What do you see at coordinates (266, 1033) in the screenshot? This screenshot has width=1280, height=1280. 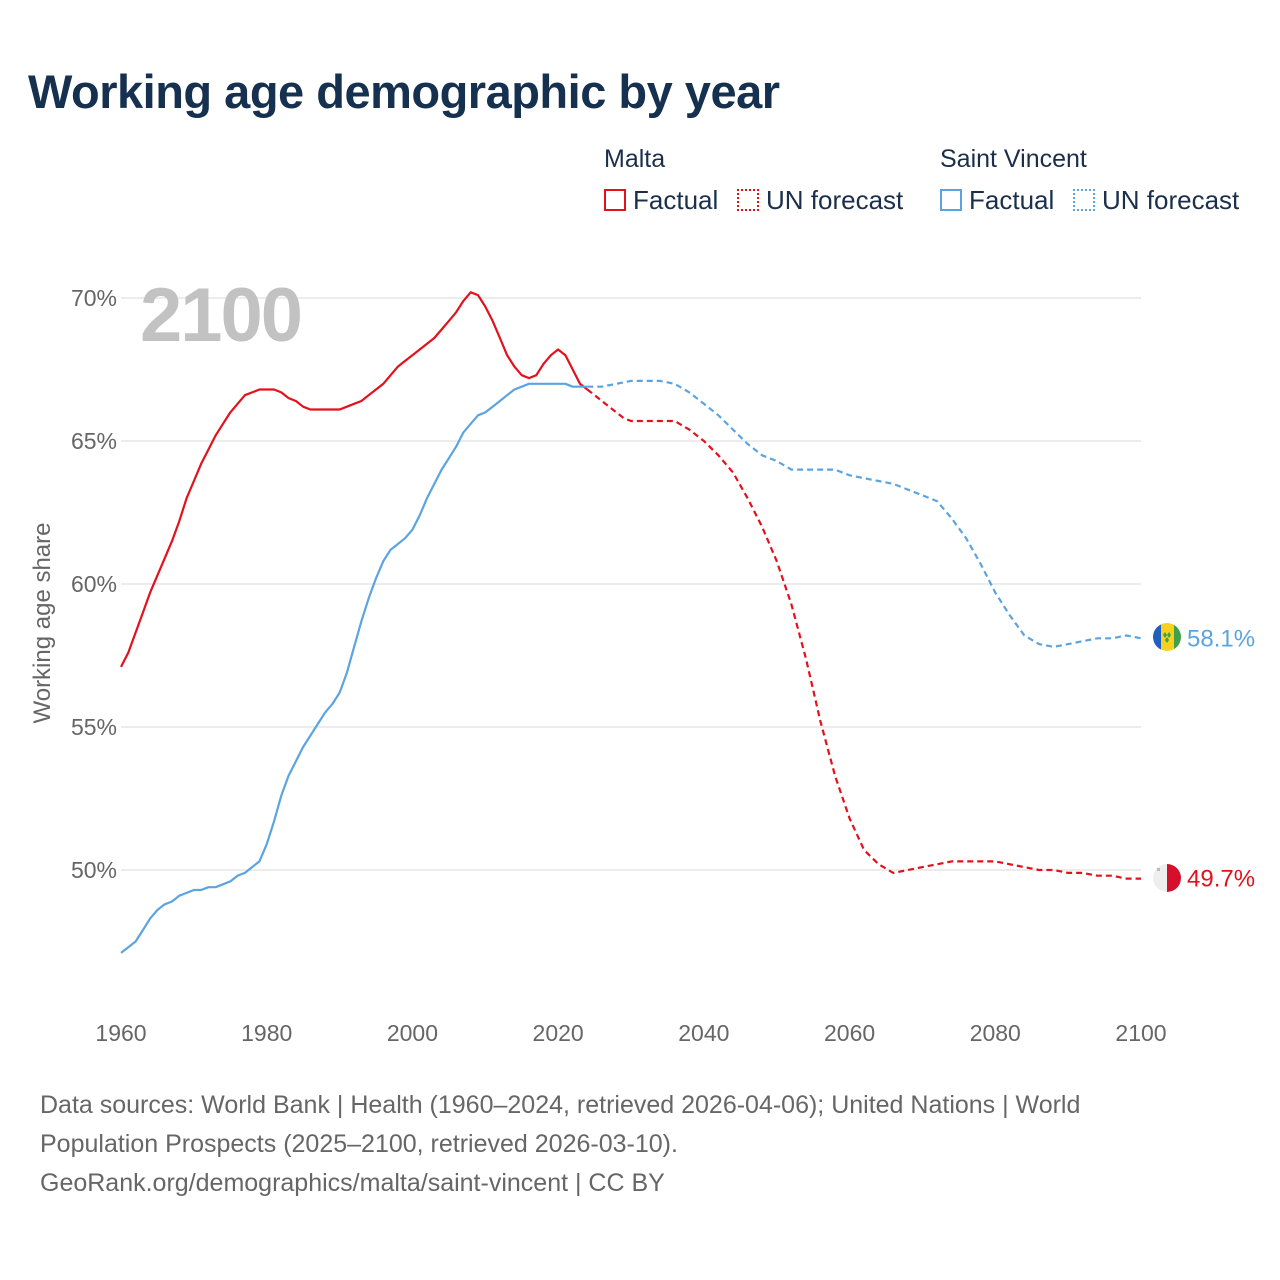 I see `x-tick-label: 1980` at bounding box center [266, 1033].